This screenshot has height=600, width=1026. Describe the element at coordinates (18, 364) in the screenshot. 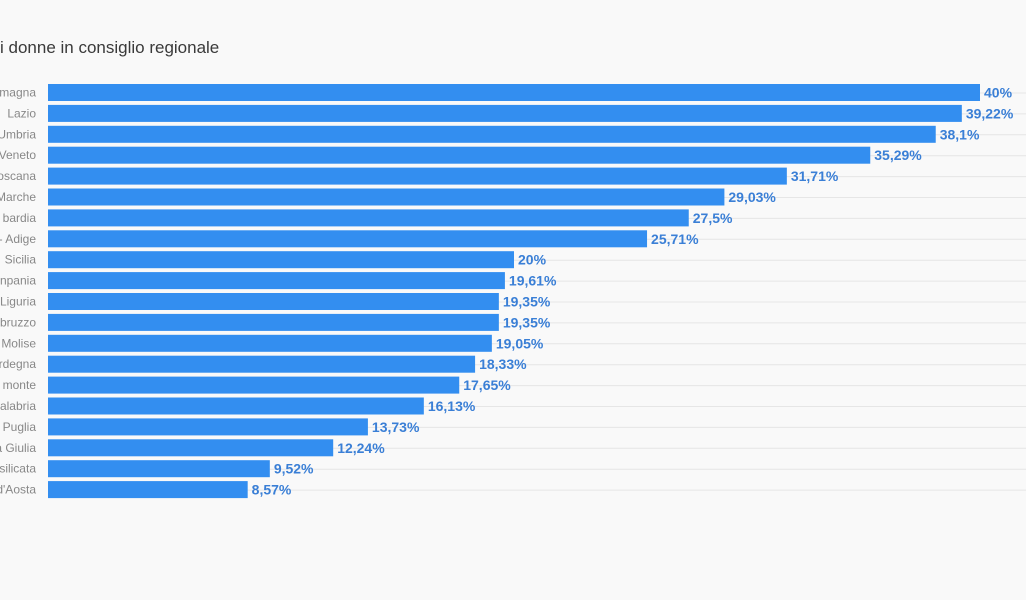

I see `category-label: rdegna` at that location.